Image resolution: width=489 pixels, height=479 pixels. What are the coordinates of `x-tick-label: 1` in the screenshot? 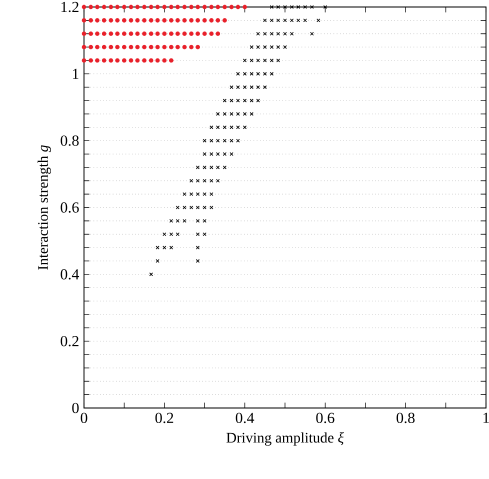 It's located at (486, 417).